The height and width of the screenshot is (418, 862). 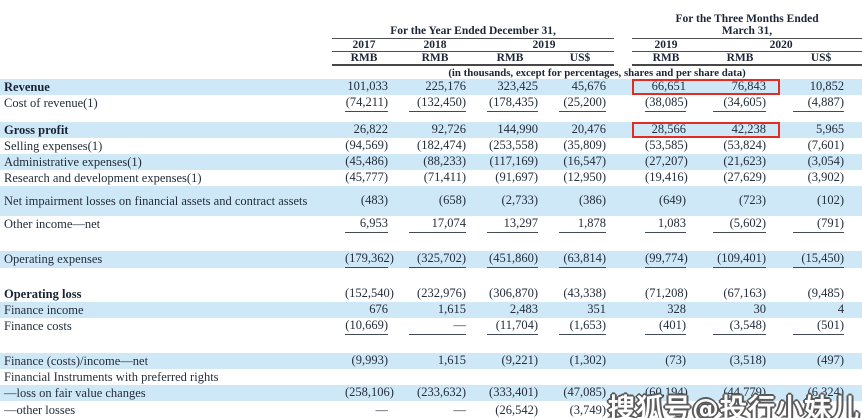 What do you see at coordinates (364, 326) in the screenshot?
I see `cell-value: (10,669)` at bounding box center [364, 326].